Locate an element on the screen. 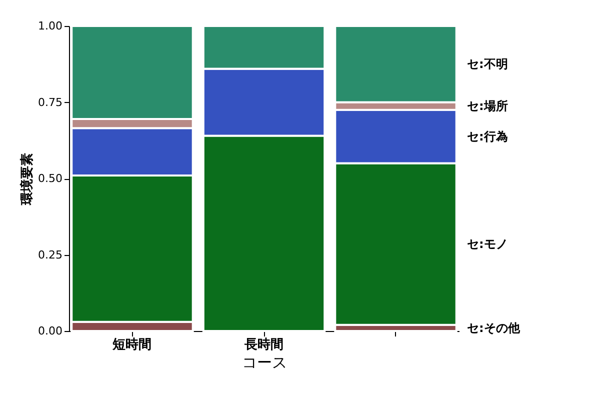 Image resolution: width=590 pixels, height=400 pixels. series-label: セ:不明 is located at coordinates (487, 64).